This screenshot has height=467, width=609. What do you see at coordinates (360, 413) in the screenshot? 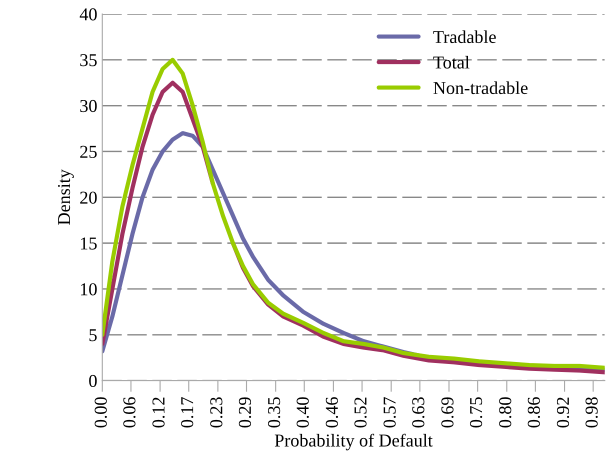
I see `x-tick-label: 0.52` at bounding box center [360, 413].